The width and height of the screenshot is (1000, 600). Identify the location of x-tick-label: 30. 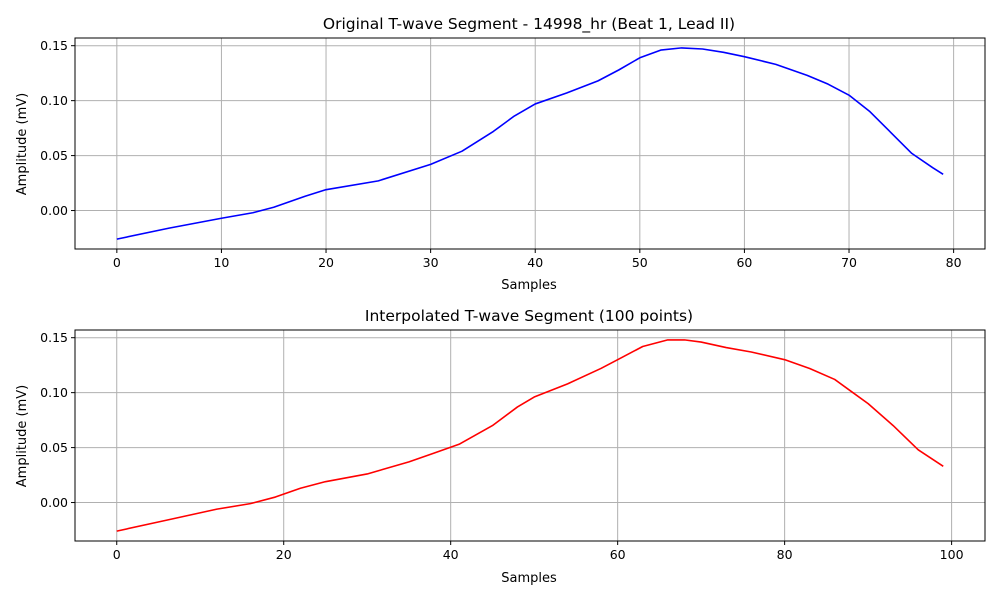
(431, 262).